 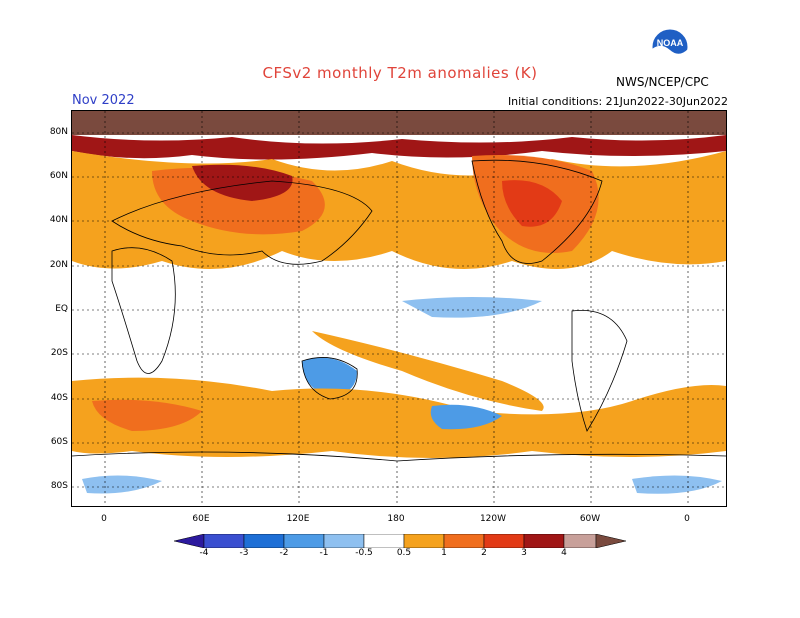 What do you see at coordinates (590, 519) in the screenshot?
I see `lon-label: 60W` at bounding box center [590, 519].